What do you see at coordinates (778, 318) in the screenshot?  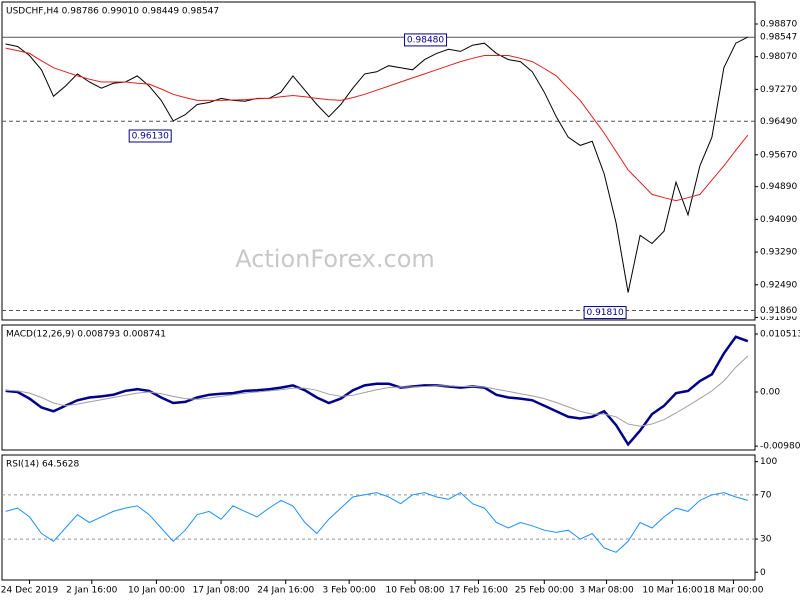 I see `y-tick-label: 0.91690` at bounding box center [778, 318].